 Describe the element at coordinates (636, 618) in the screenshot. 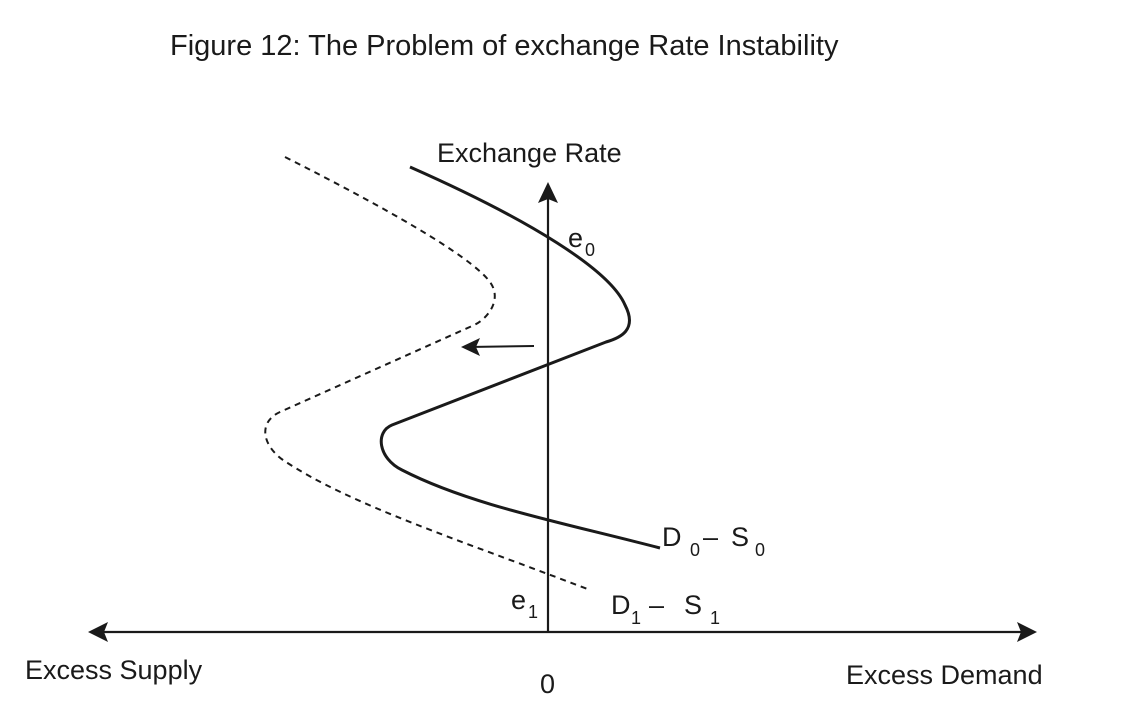

I see `d1-s1-label-d-sub: 1` at that location.